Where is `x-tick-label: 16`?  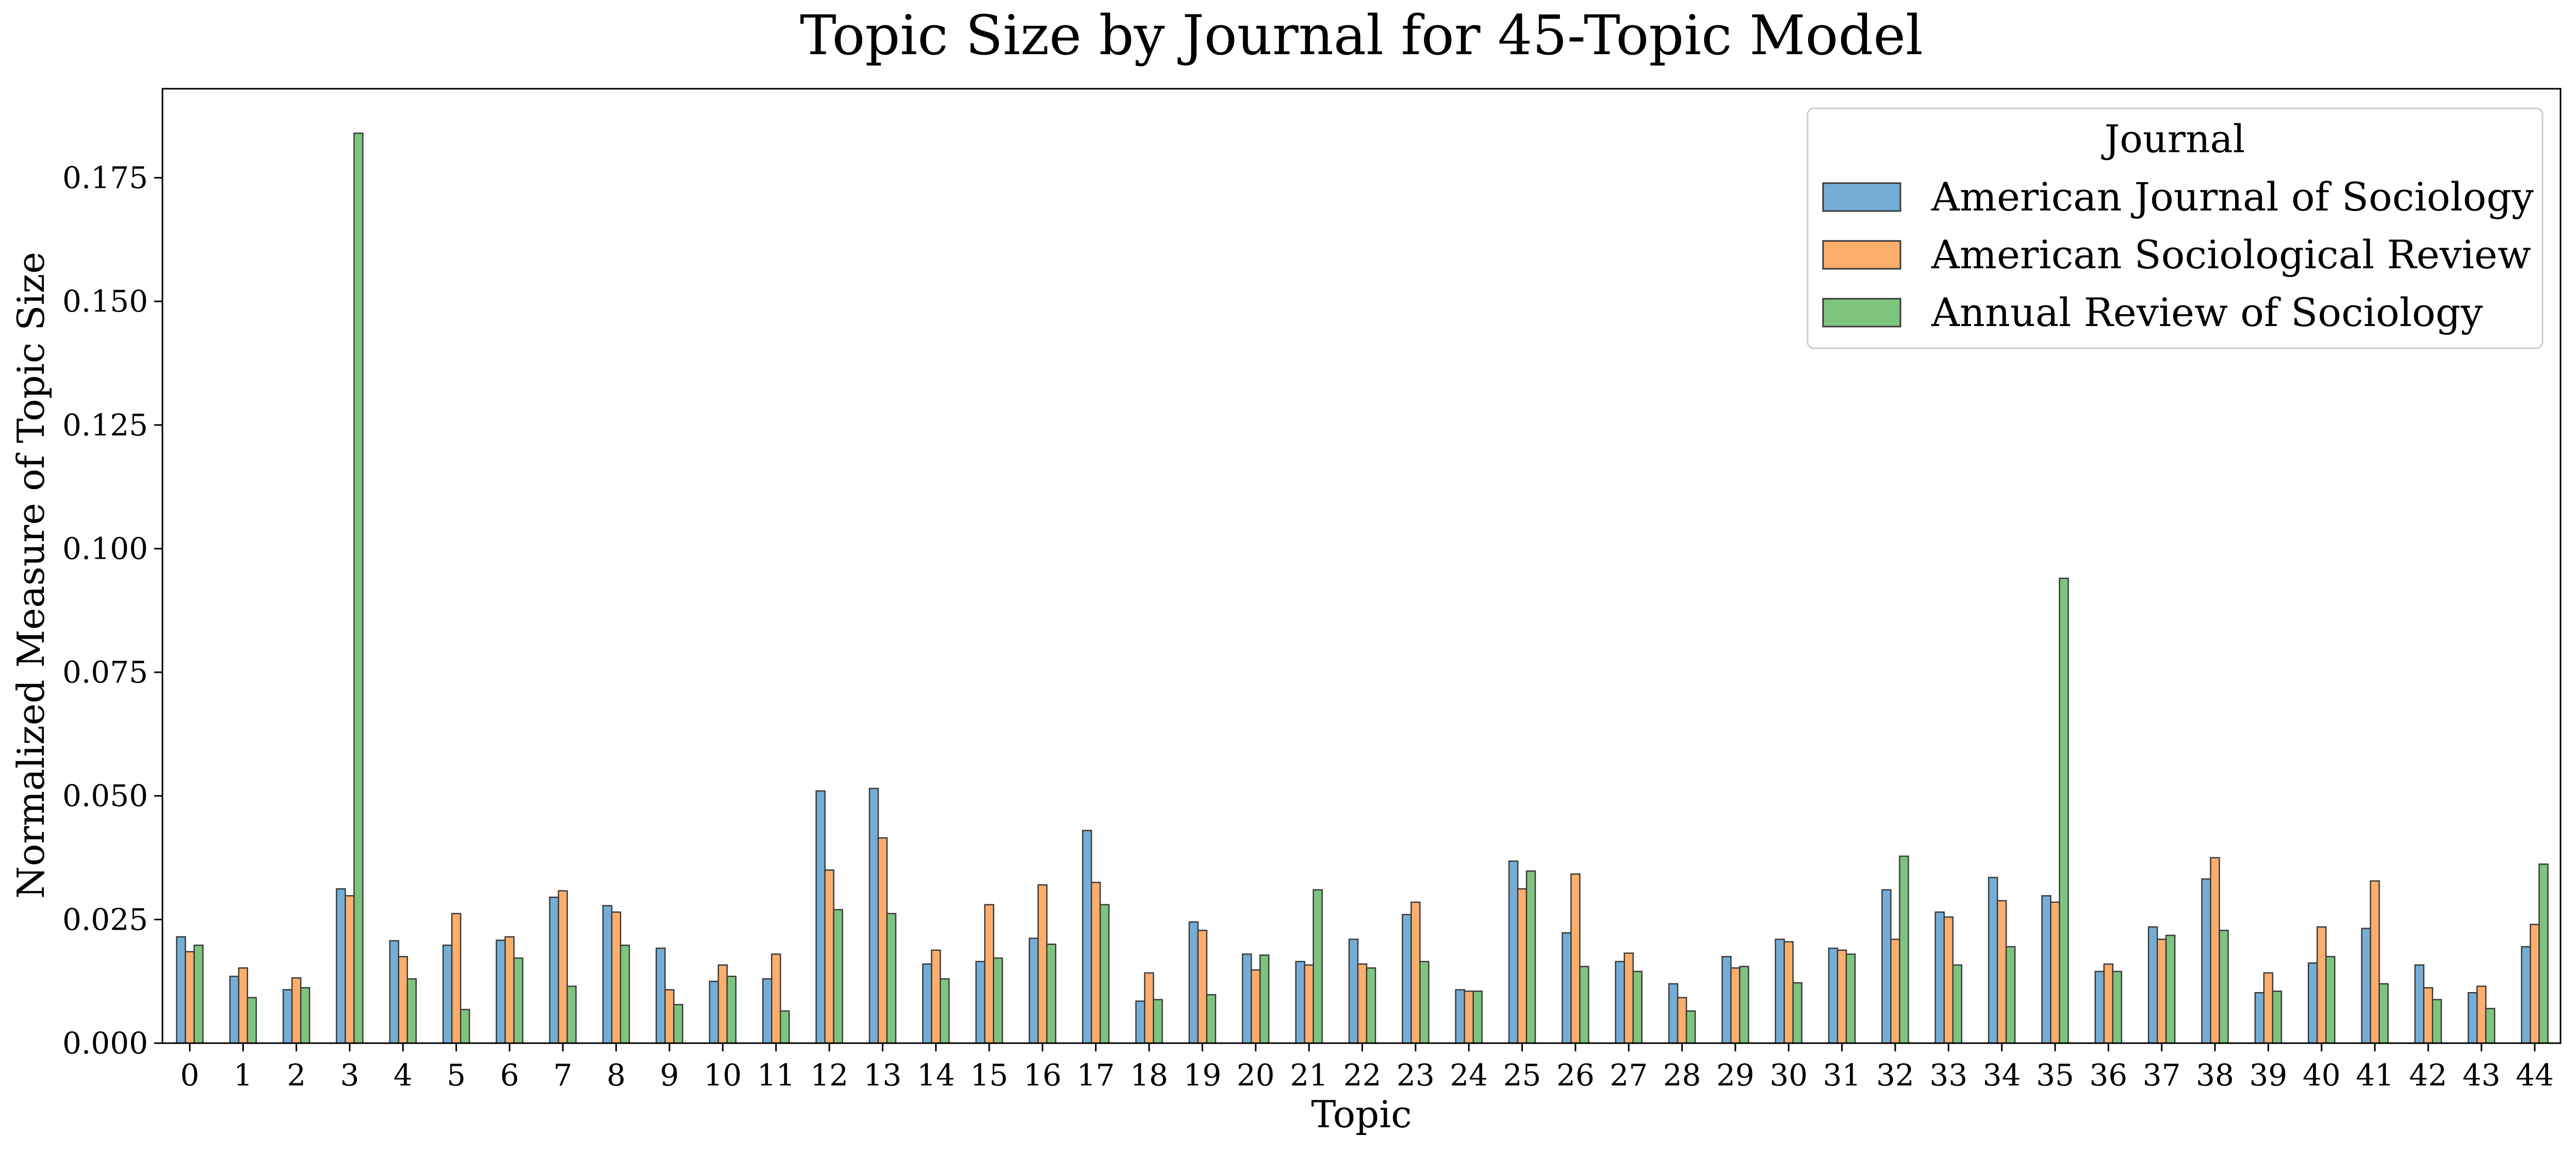 x-tick-label: 16 is located at coordinates (1043, 1075).